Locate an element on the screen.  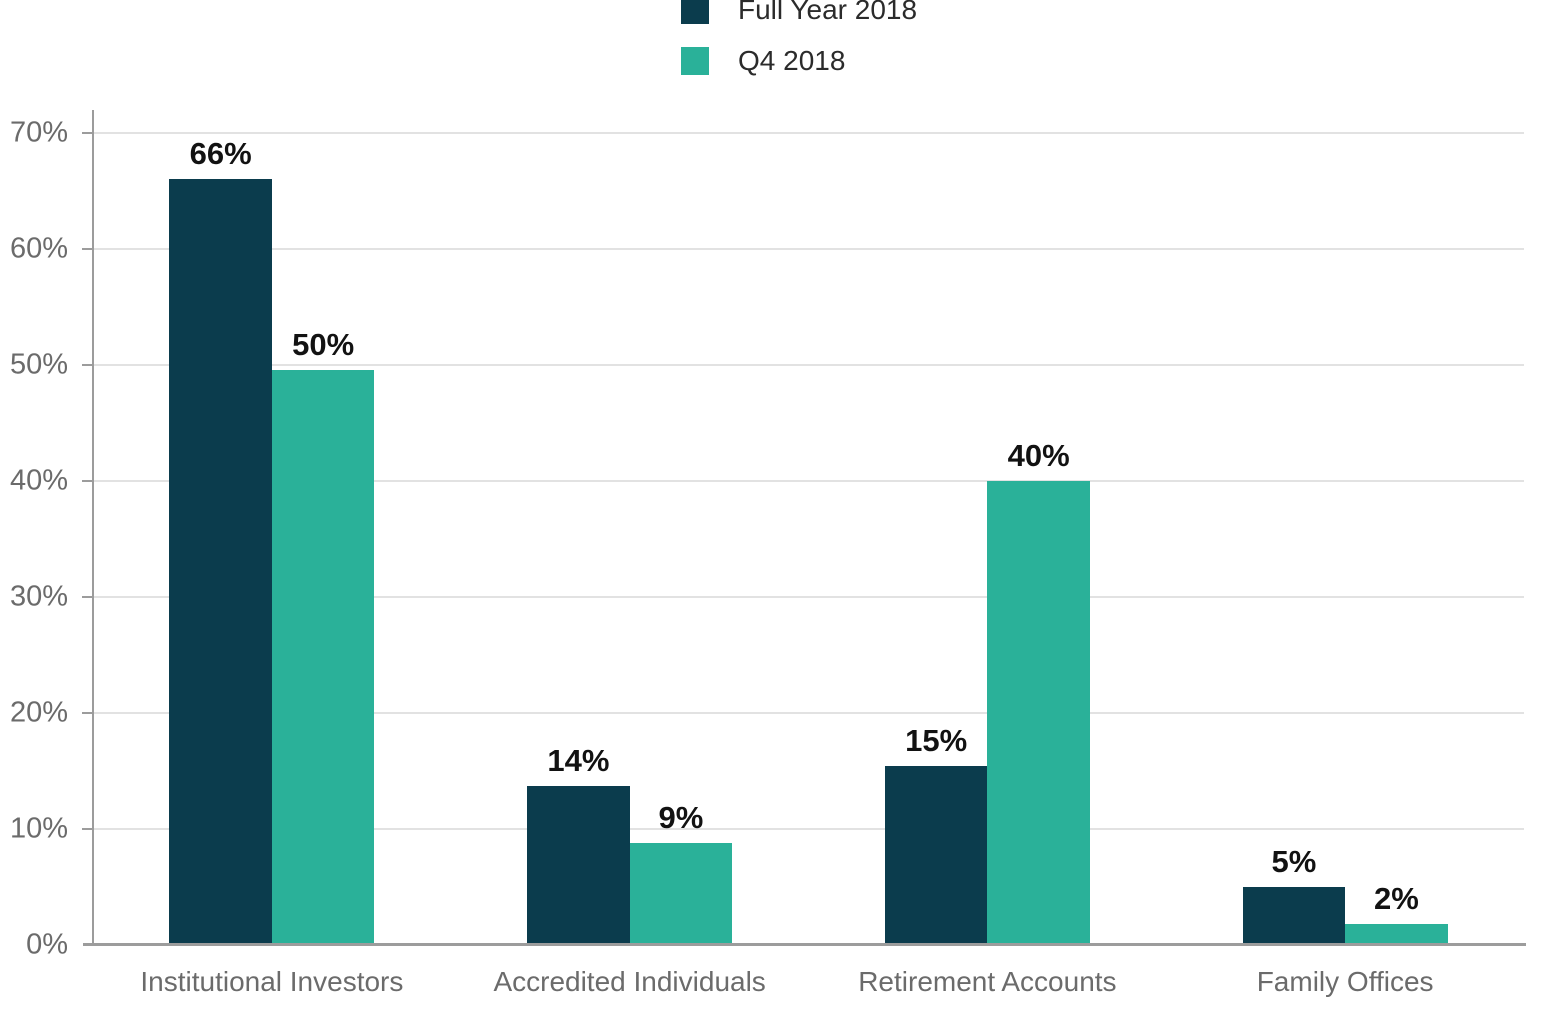
category-label: Family Offices is located at coordinates (1345, 981).